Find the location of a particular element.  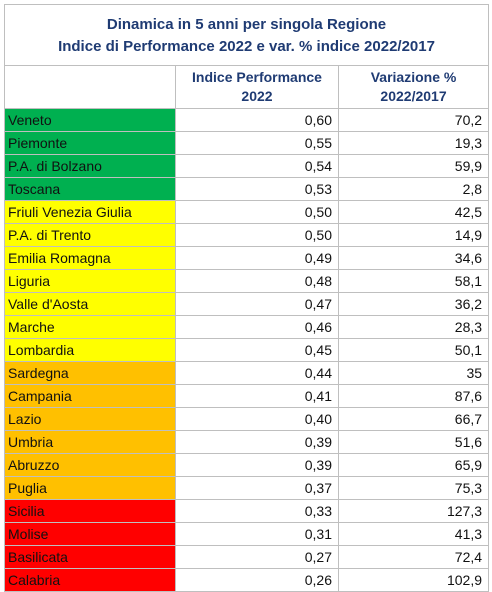

index-cell: 0,53 is located at coordinates (257, 189).